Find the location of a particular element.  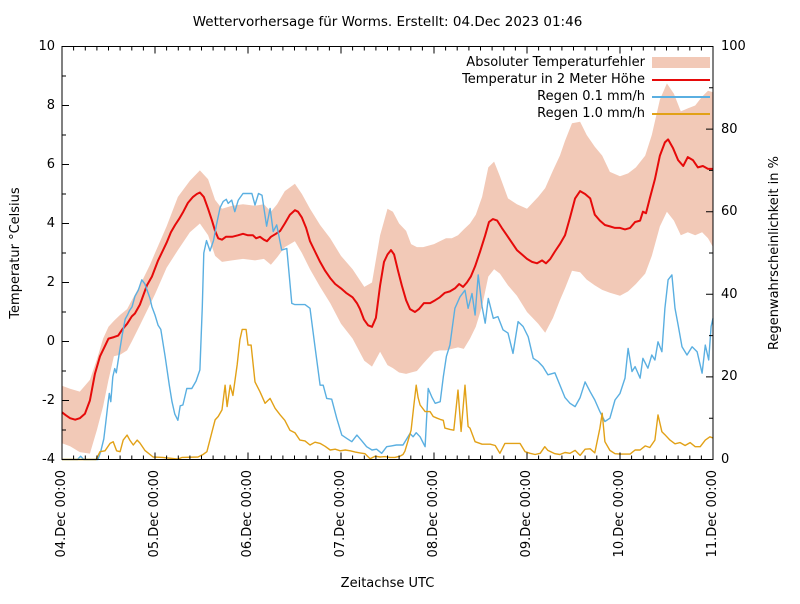

legend-item-temperature: Temperatur in 2 Meter Höhe is located at coordinates (586, 79).